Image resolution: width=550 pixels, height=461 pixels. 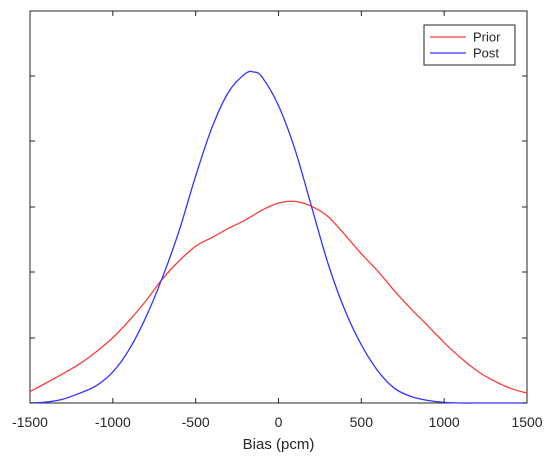 What do you see at coordinates (486, 53) in the screenshot?
I see `legend-label-post: Post` at bounding box center [486, 53].